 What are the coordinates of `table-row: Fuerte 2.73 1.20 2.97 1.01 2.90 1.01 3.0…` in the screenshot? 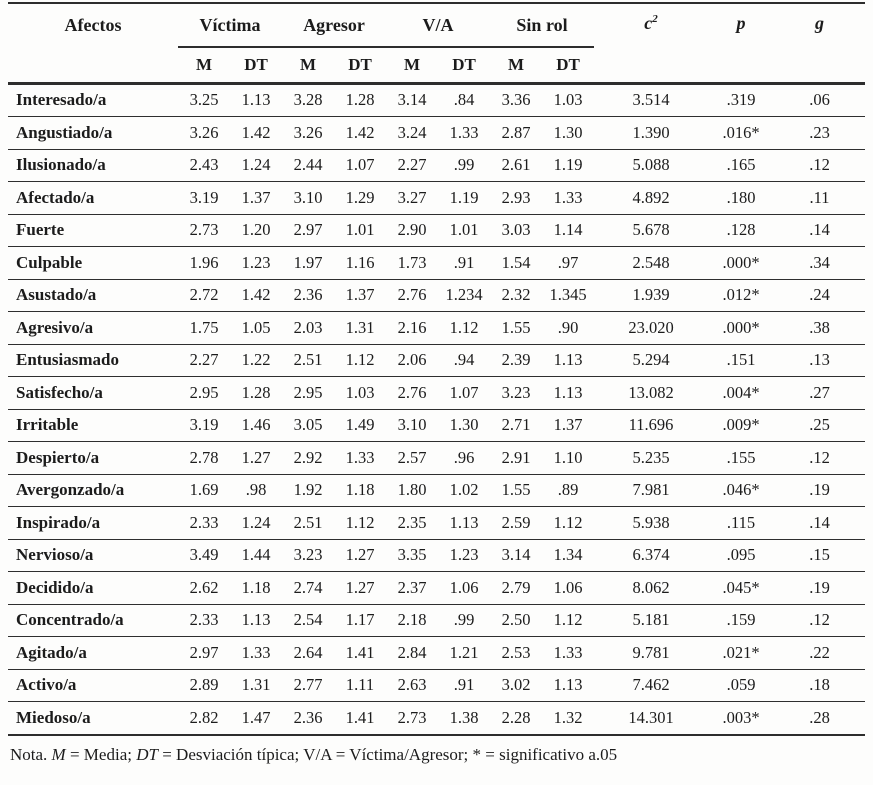 It's located at (437, 230).